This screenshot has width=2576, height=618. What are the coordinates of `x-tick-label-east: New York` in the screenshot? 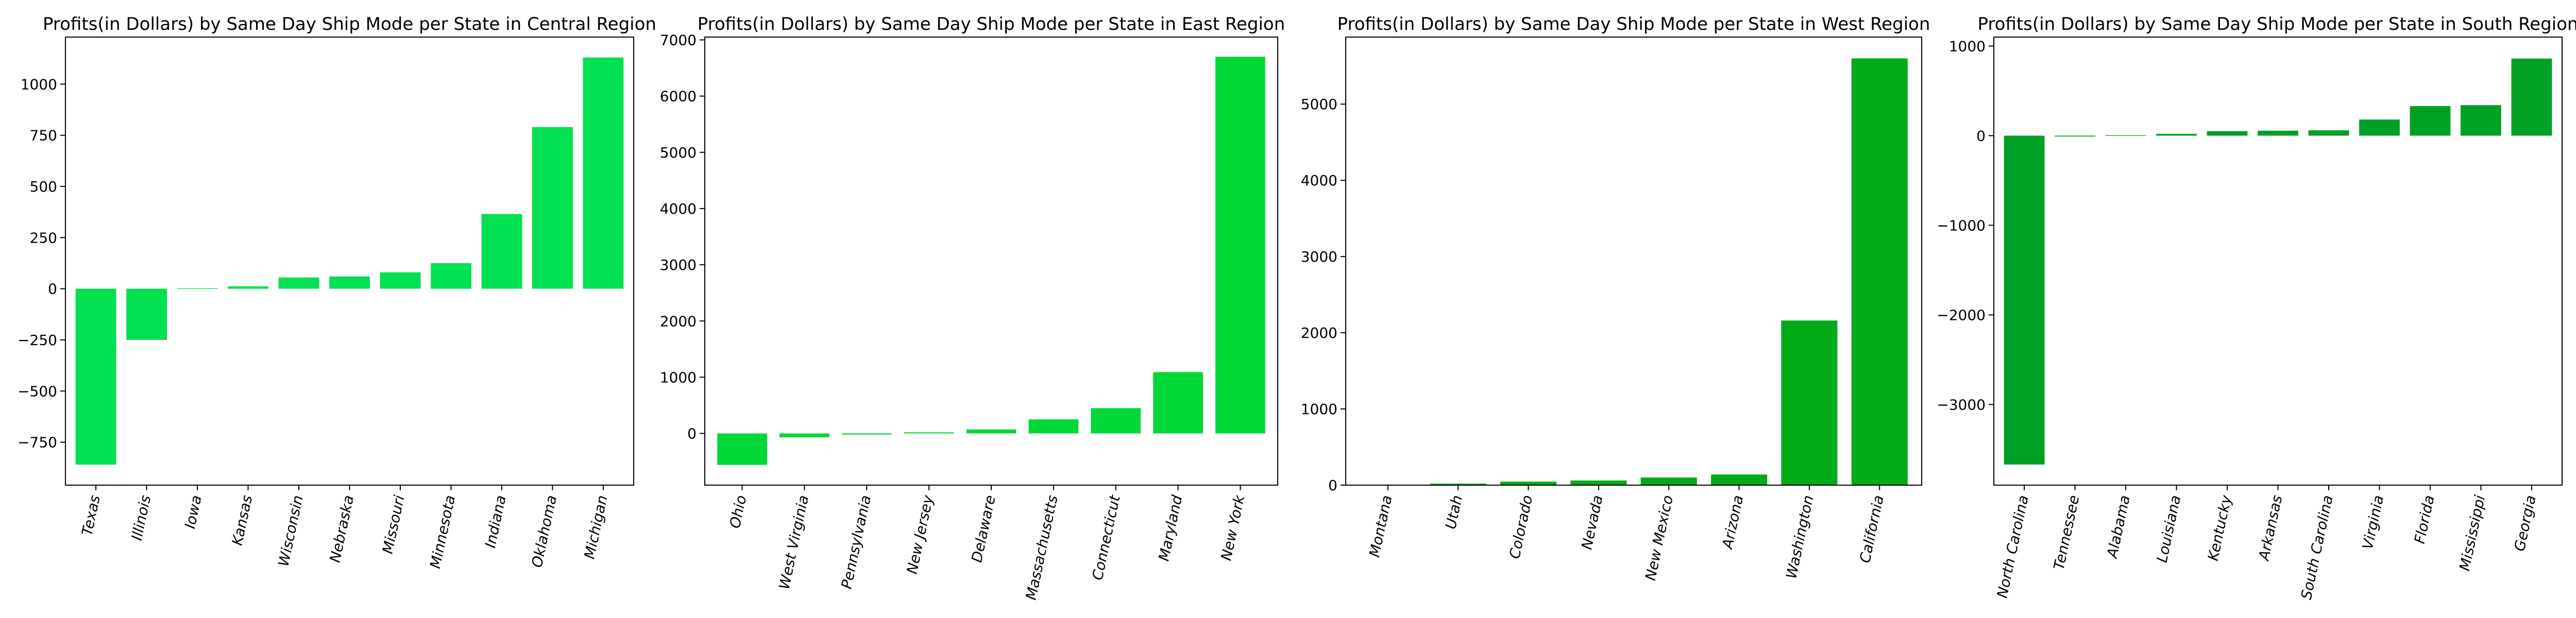 It's located at (1233, 527).